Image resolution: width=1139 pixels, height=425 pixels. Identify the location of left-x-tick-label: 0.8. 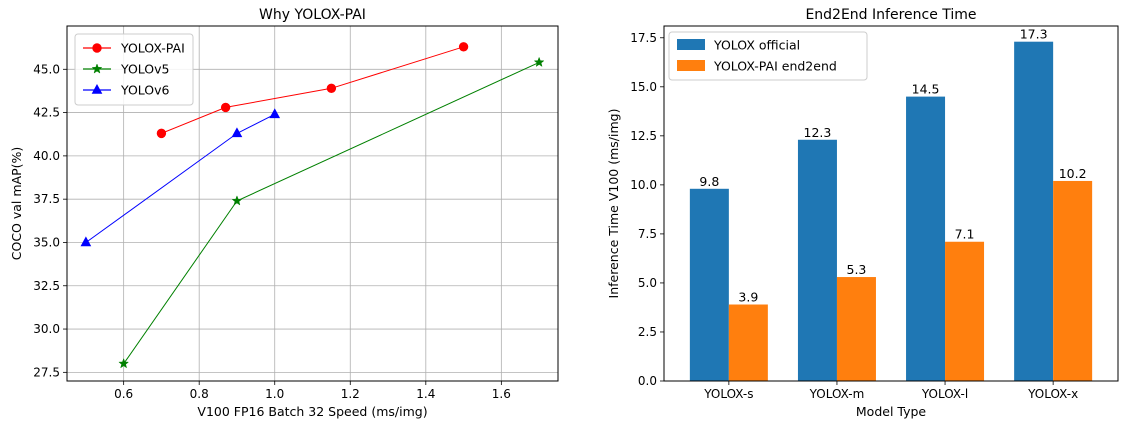
(199, 394).